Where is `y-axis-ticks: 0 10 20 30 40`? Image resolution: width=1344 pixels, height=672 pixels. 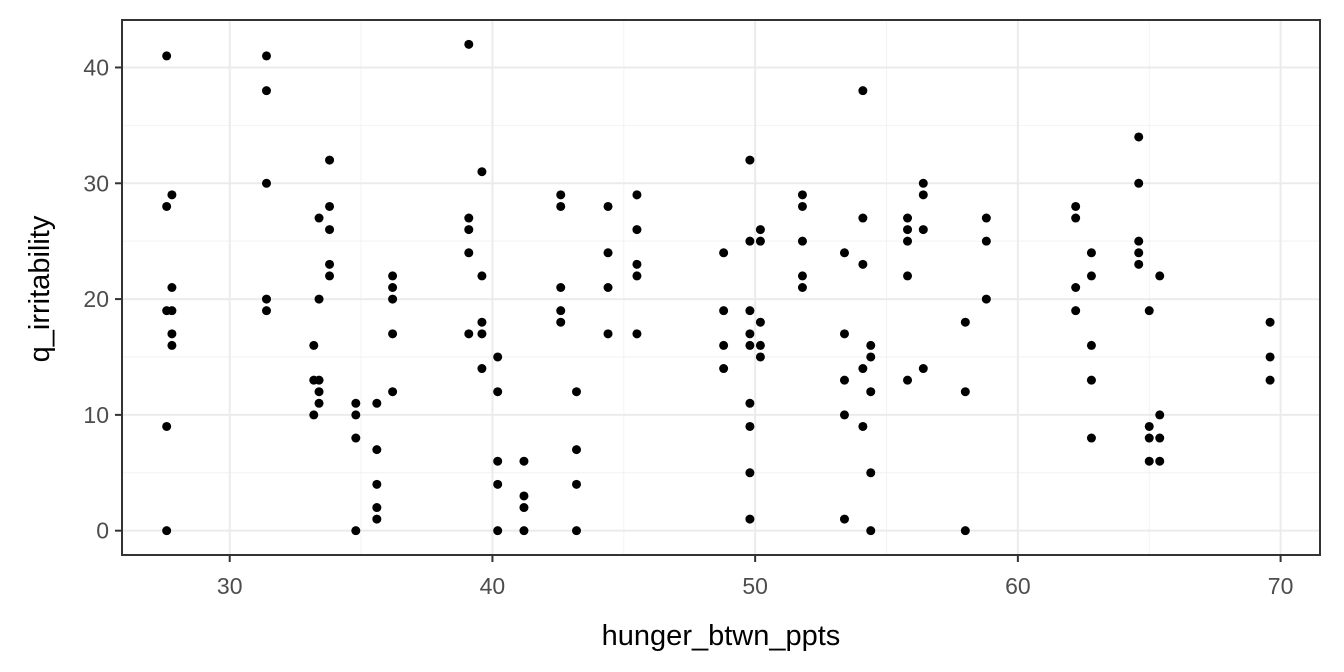 y-axis-ticks: 0 10 20 30 40 is located at coordinates (102, 299).